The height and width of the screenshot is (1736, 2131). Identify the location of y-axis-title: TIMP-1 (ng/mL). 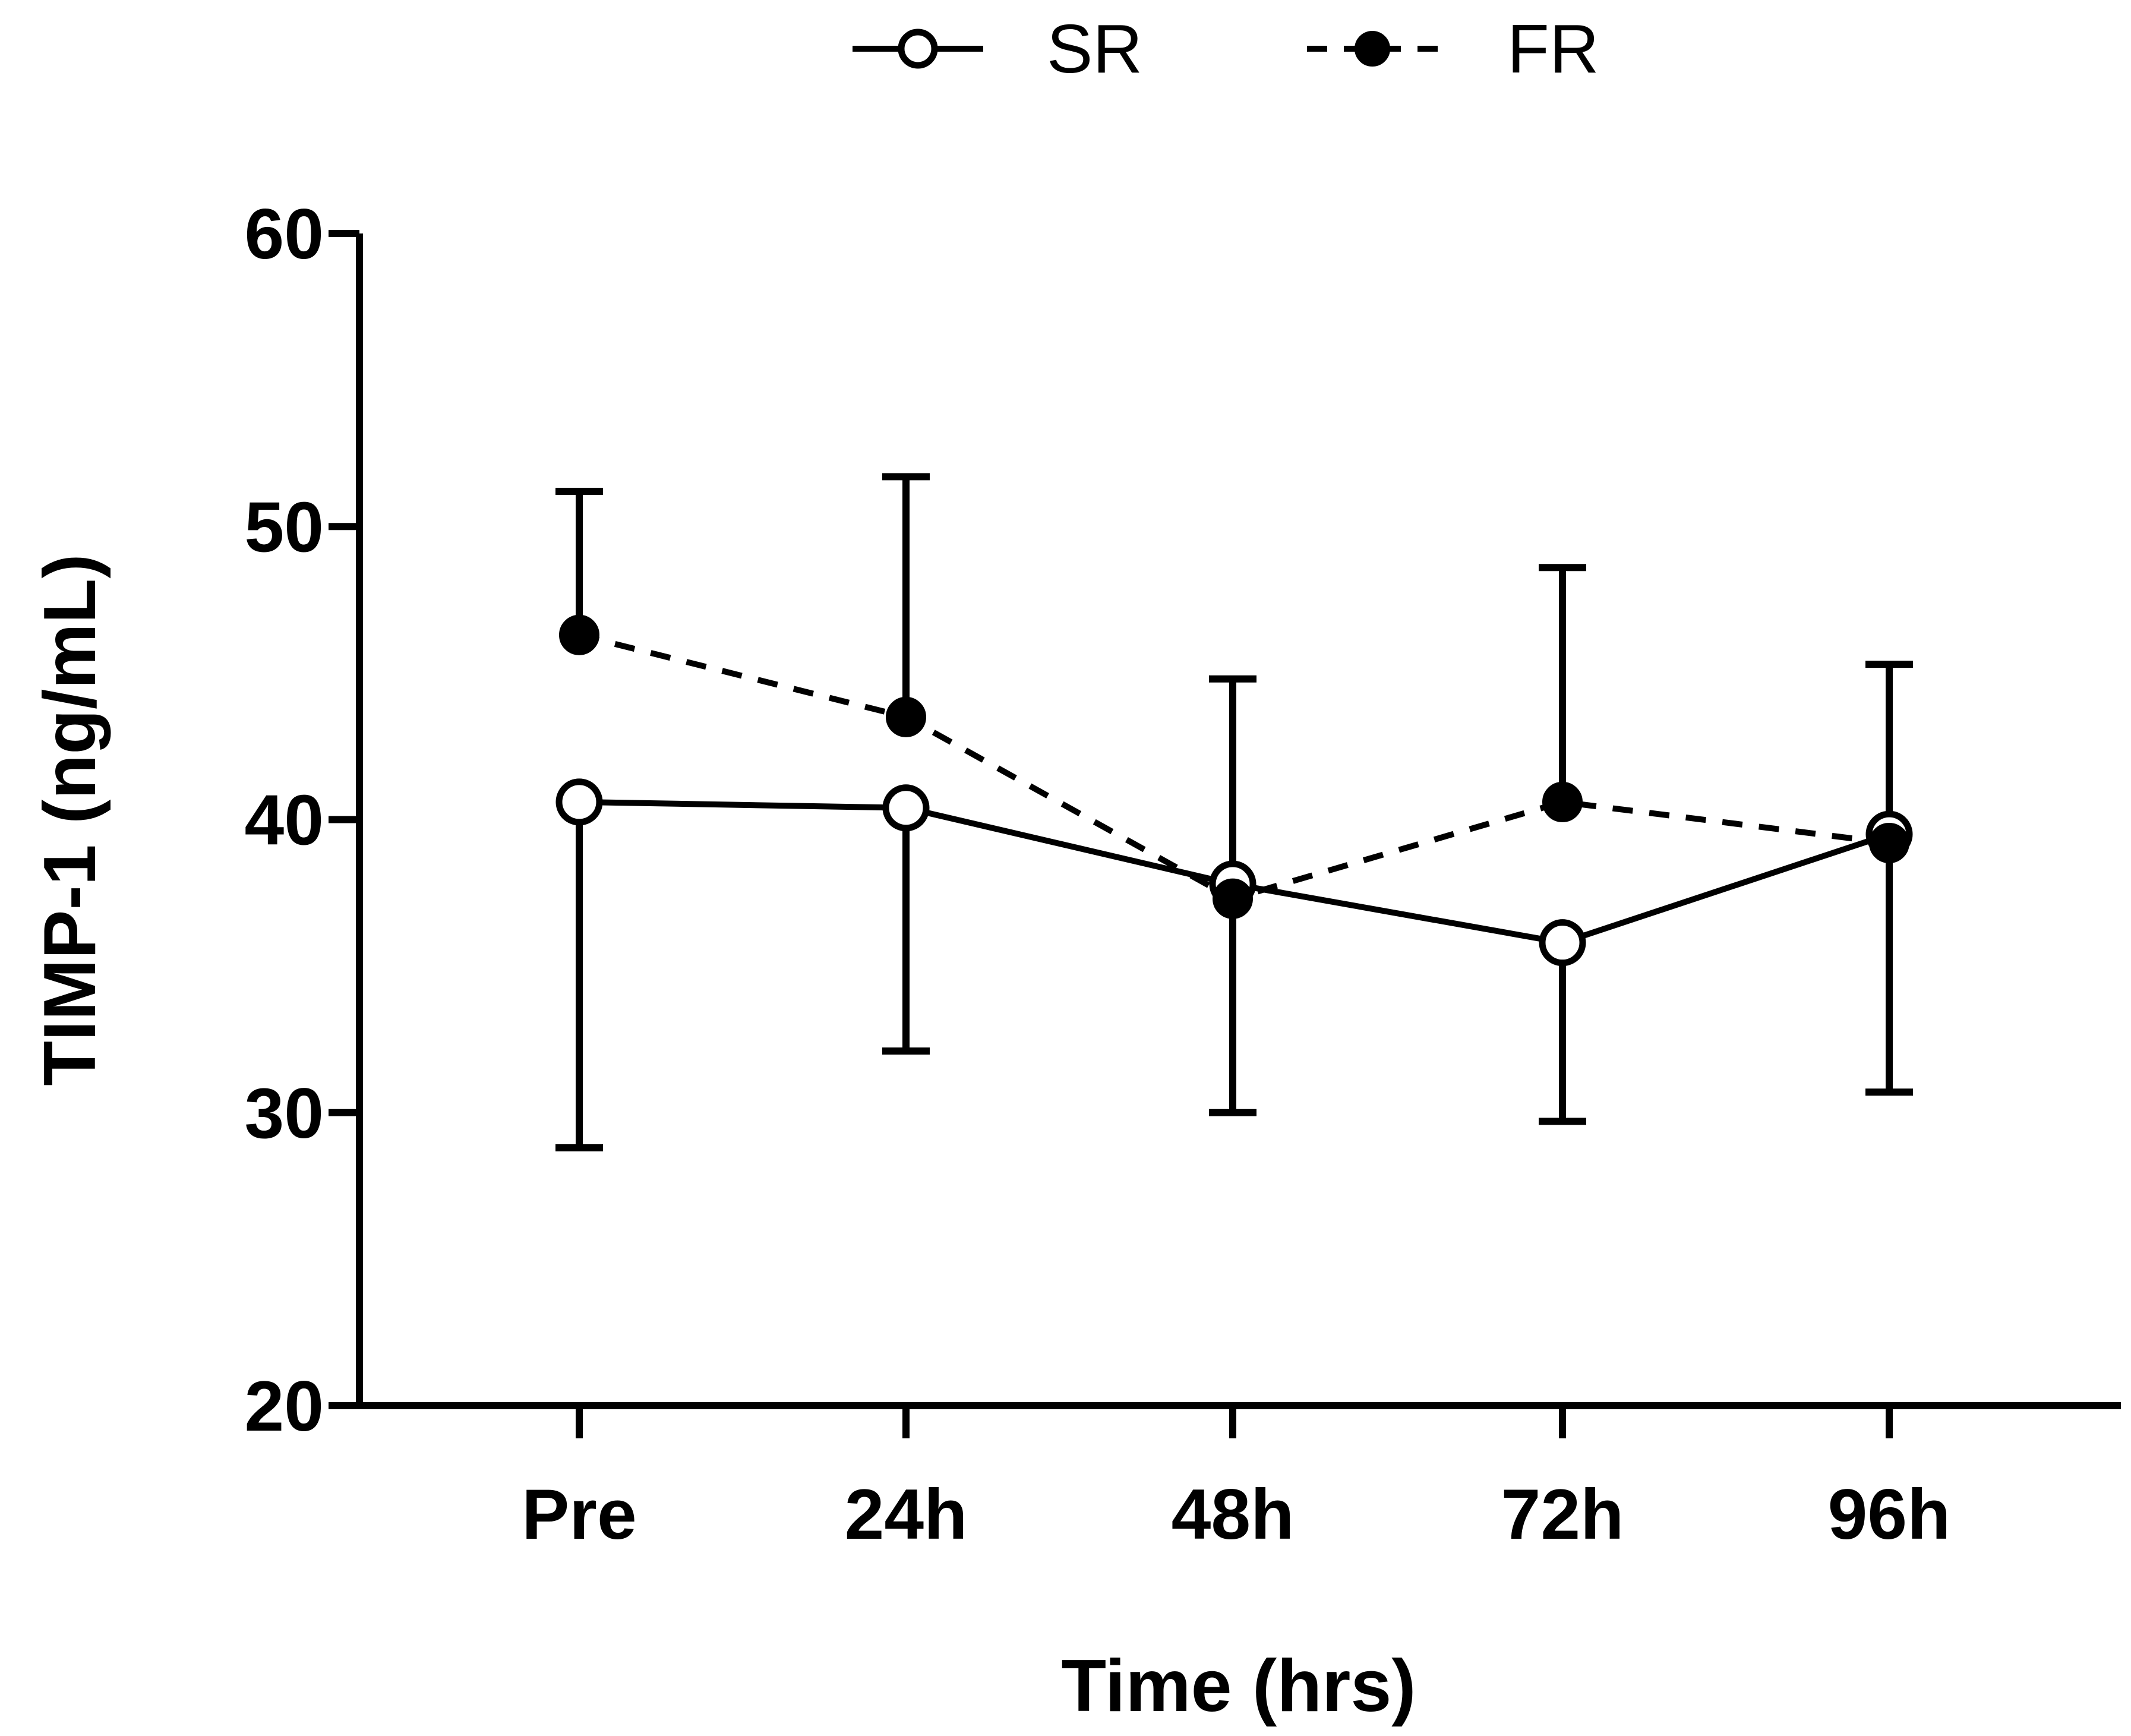
(70, 819).